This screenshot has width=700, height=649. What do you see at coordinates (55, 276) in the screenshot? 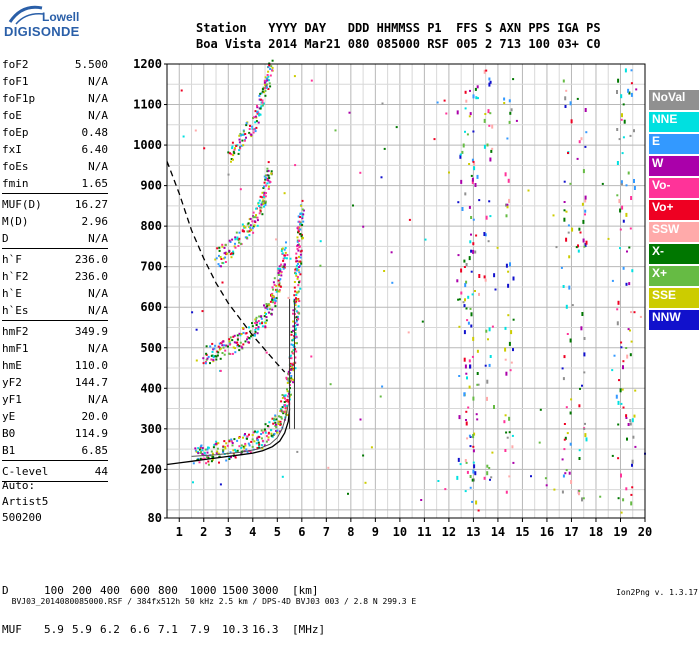
I see `parameter-row: h`F2 236.0` at bounding box center [55, 276].